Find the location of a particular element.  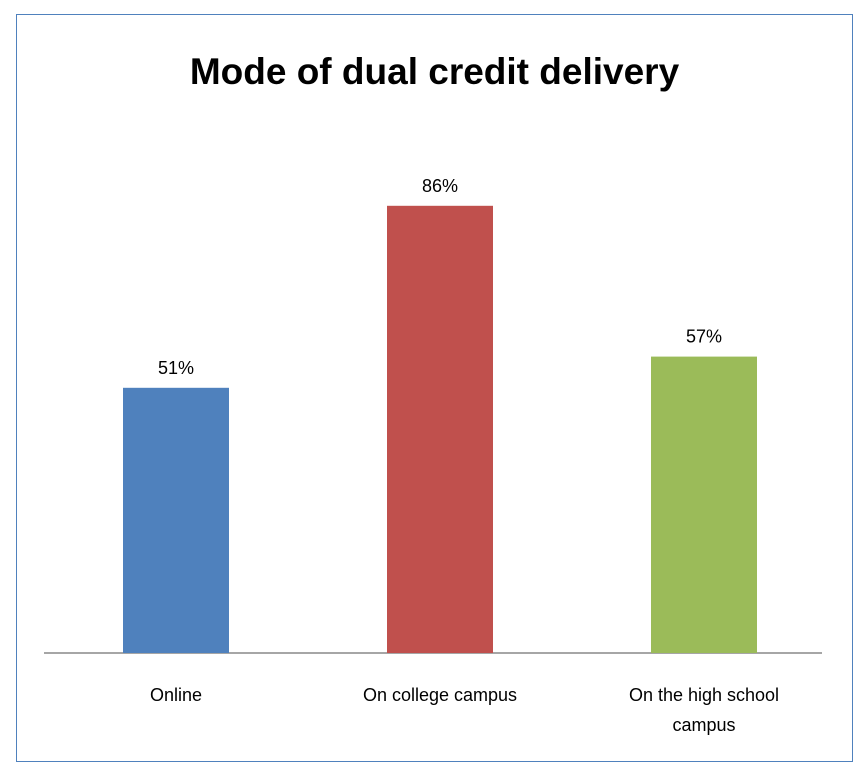

category-label-3-line-1: On the high school is located at coordinates (704, 695).